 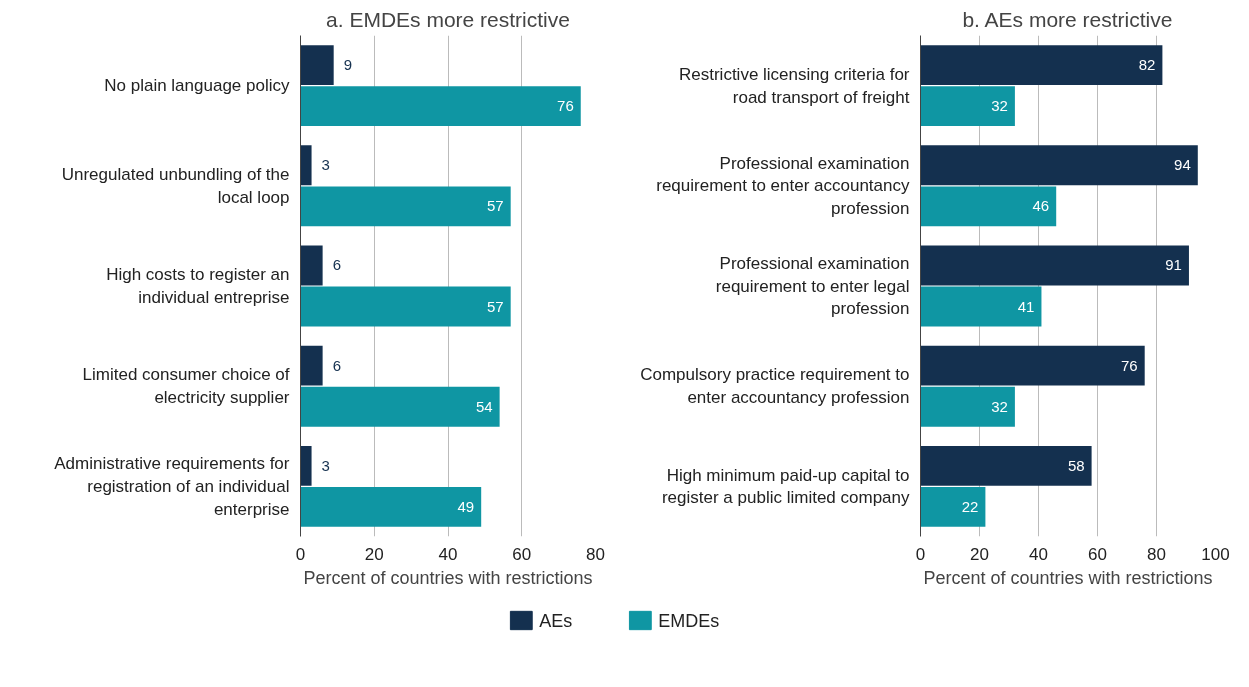 I want to click on legend-label: AEs, so click(x=556, y=620).